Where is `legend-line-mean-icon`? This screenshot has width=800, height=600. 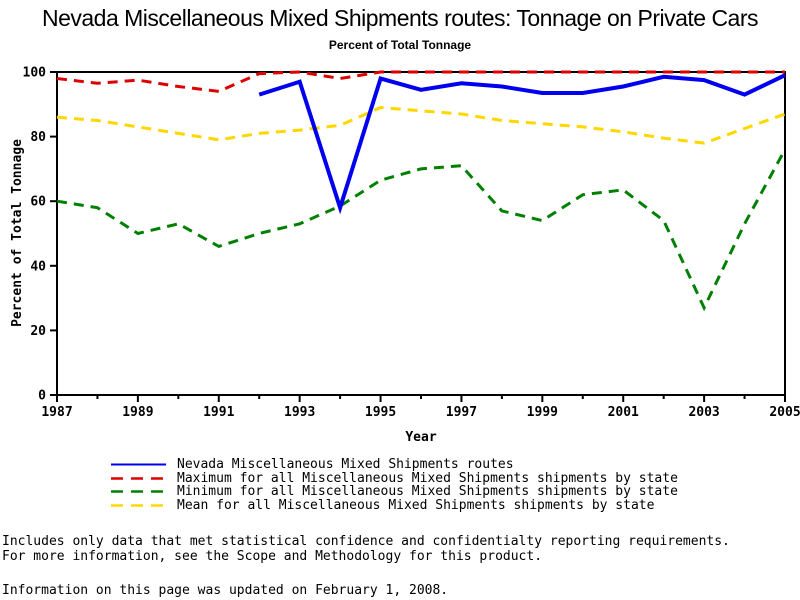
legend-line-mean-icon is located at coordinates (138, 505).